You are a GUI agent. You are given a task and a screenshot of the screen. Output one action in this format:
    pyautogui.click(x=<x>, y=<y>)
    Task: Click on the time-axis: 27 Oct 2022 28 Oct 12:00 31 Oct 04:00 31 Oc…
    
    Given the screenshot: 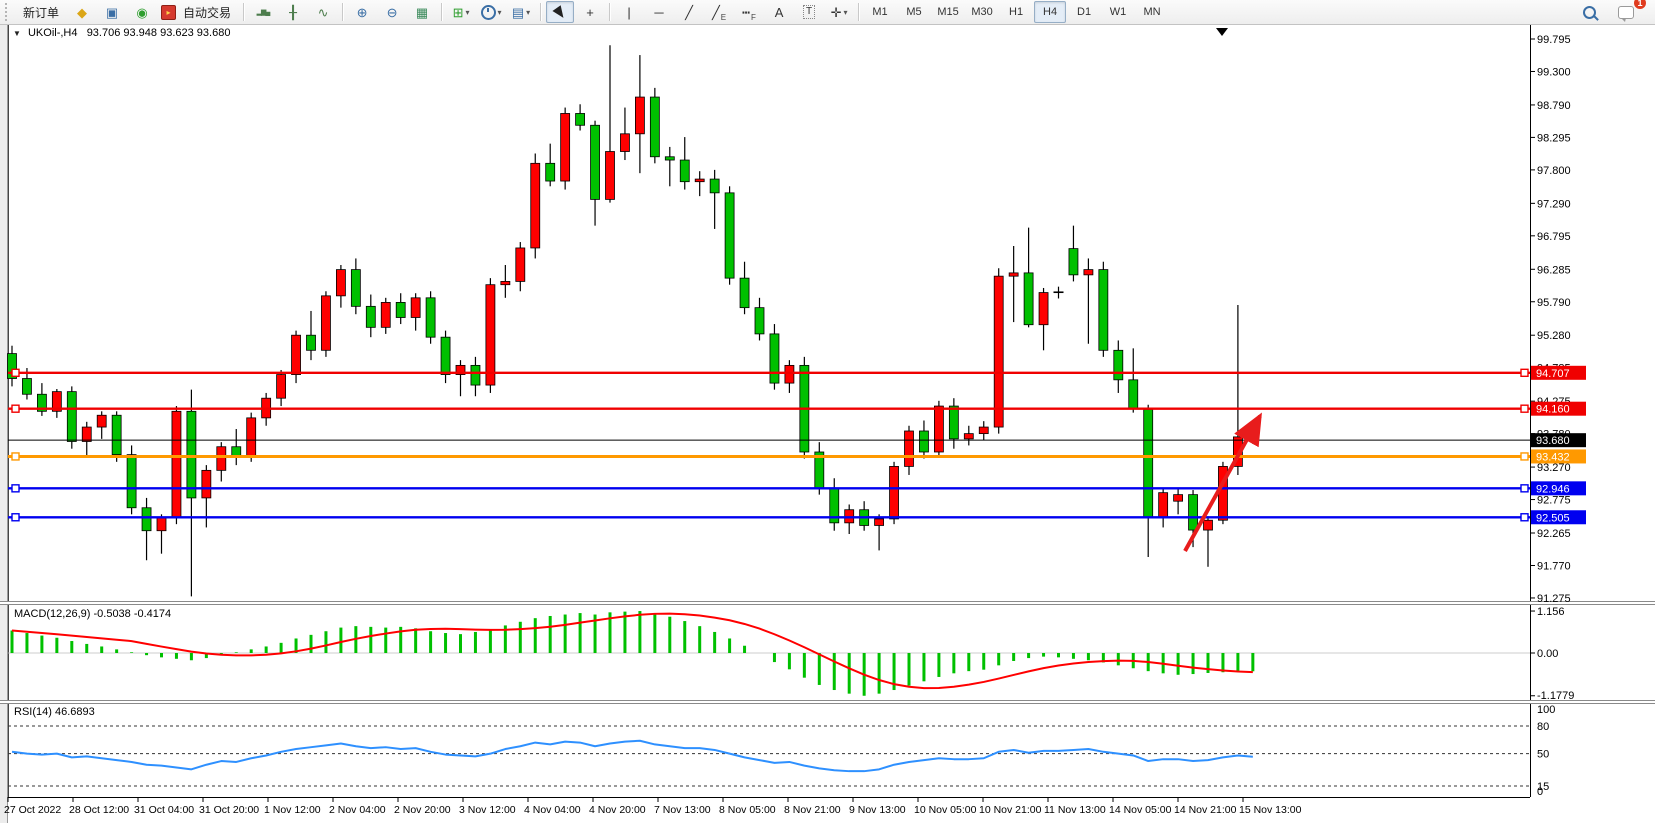 What is the action you would take?
    pyautogui.click(x=653, y=806)
    